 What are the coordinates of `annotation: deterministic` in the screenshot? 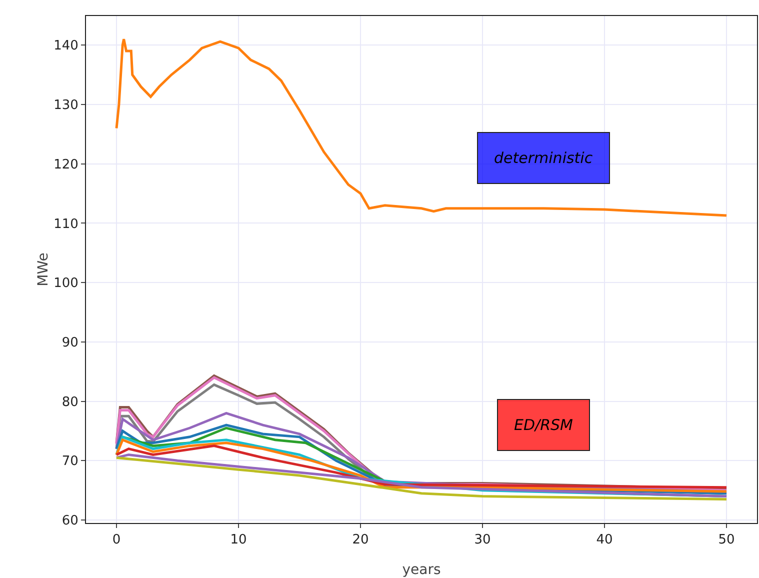 It's located at (544, 158).